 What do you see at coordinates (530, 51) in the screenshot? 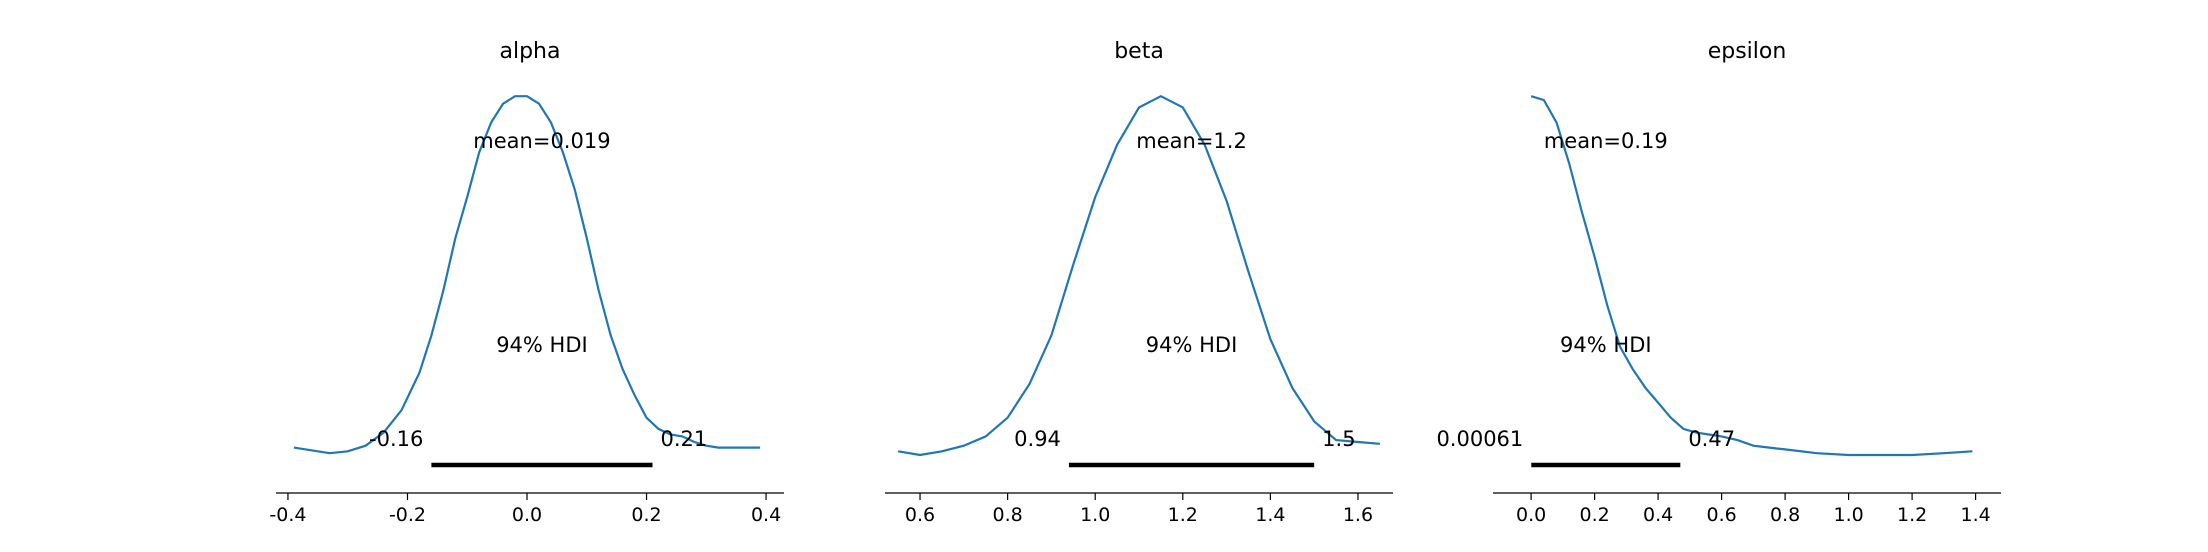
I see `chart-title: alpha` at bounding box center [530, 51].